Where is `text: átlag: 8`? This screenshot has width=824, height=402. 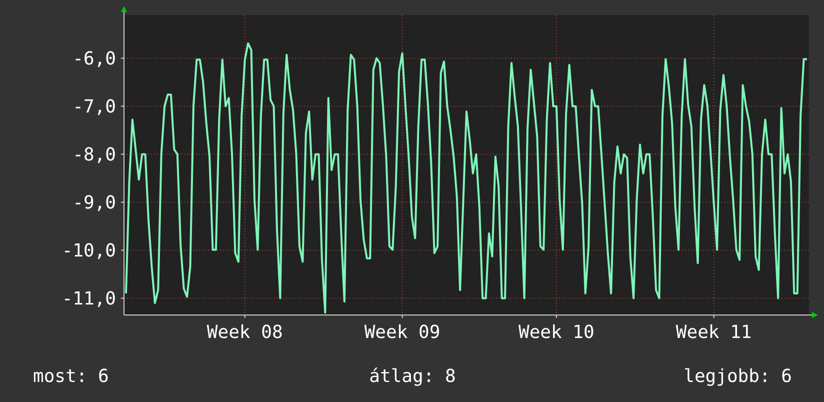
text: átlag: 8 is located at coordinates (412, 376).